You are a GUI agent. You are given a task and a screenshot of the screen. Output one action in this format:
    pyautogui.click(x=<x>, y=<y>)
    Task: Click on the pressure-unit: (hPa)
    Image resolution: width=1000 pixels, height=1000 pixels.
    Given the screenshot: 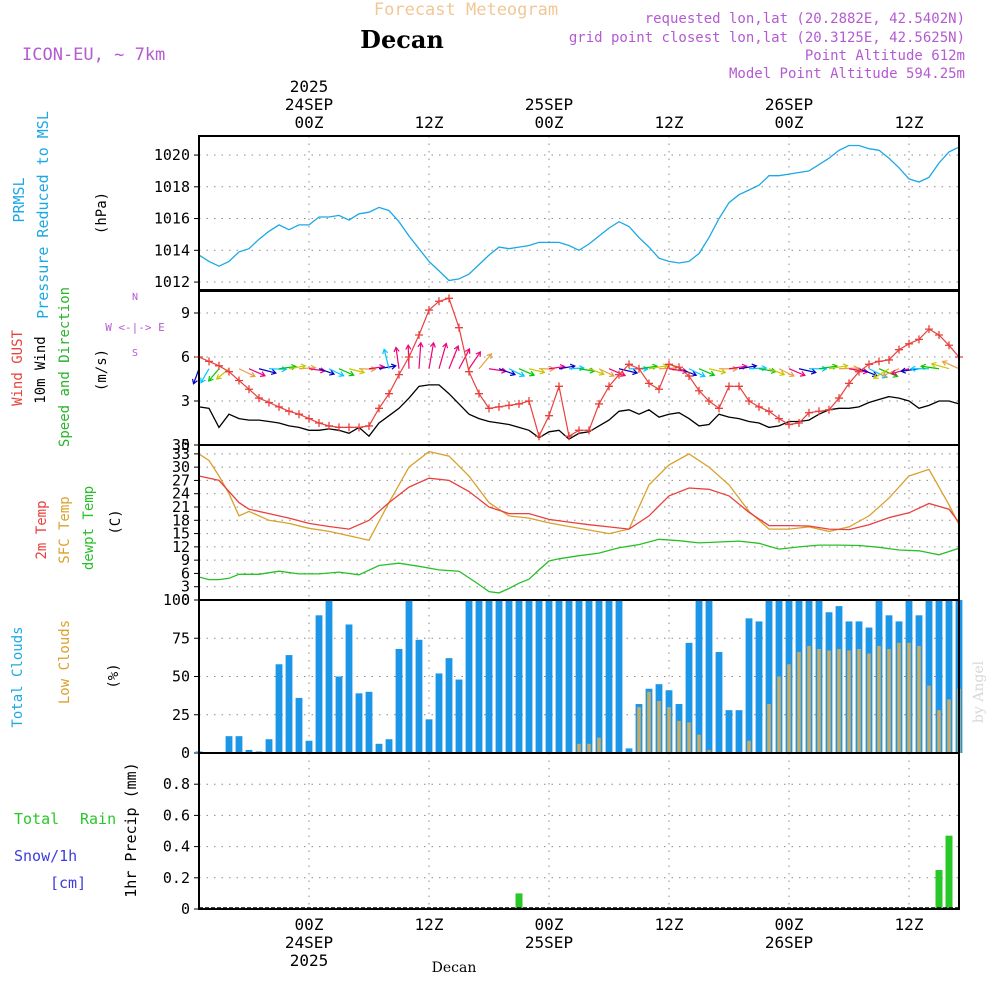 What is the action you would take?
    pyautogui.click(x=102, y=213)
    